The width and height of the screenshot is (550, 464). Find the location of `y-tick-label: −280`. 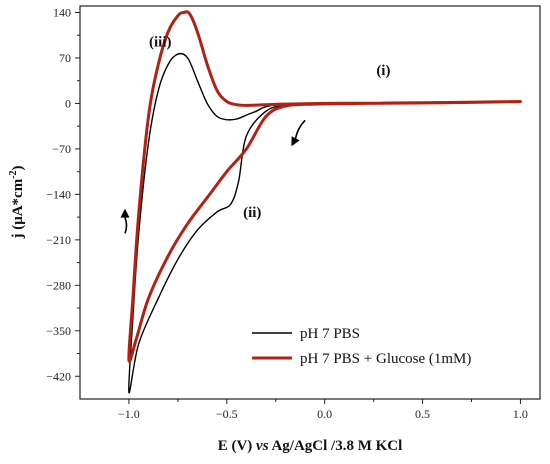

y-tick-label: −280 is located at coordinates (58, 285).